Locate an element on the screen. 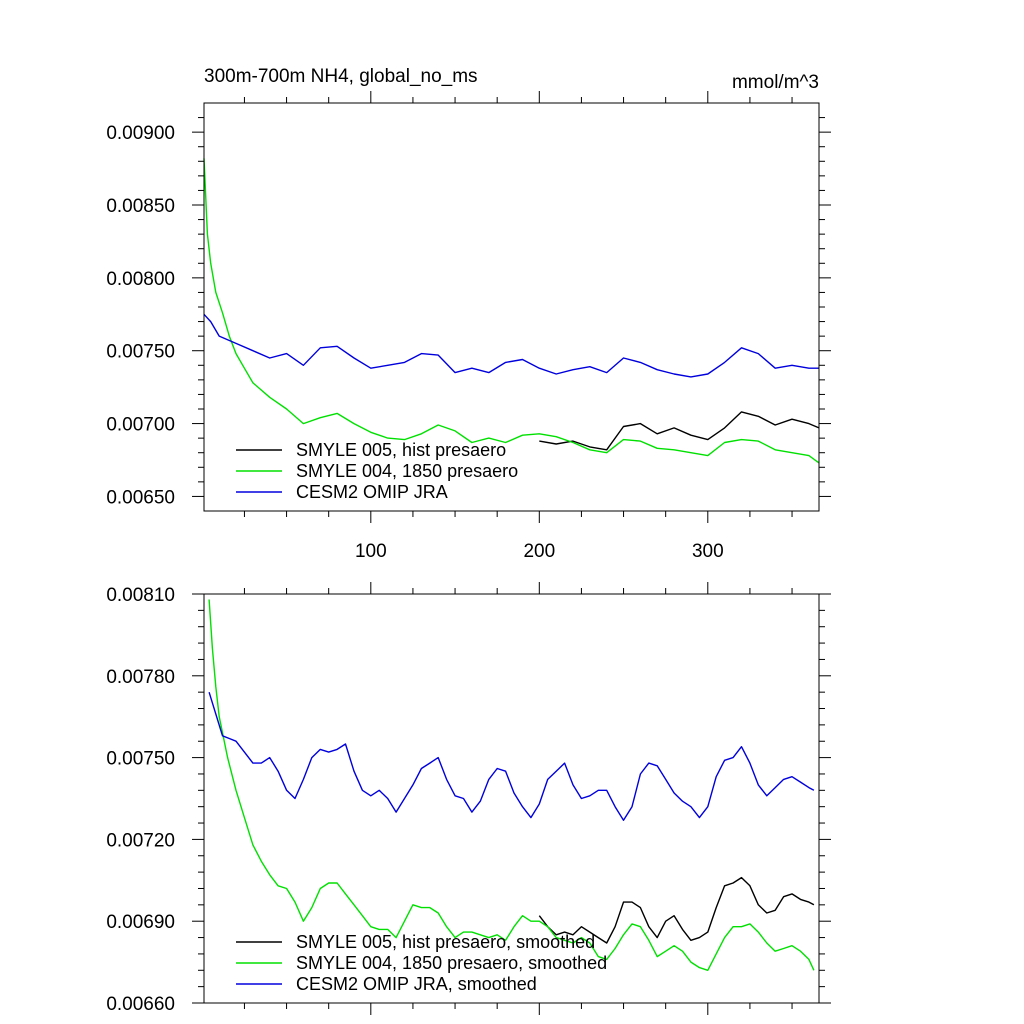 This screenshot has height=1024, width=1024. legend-label-3: CESM2 OMIP JRA is located at coordinates (372, 492).